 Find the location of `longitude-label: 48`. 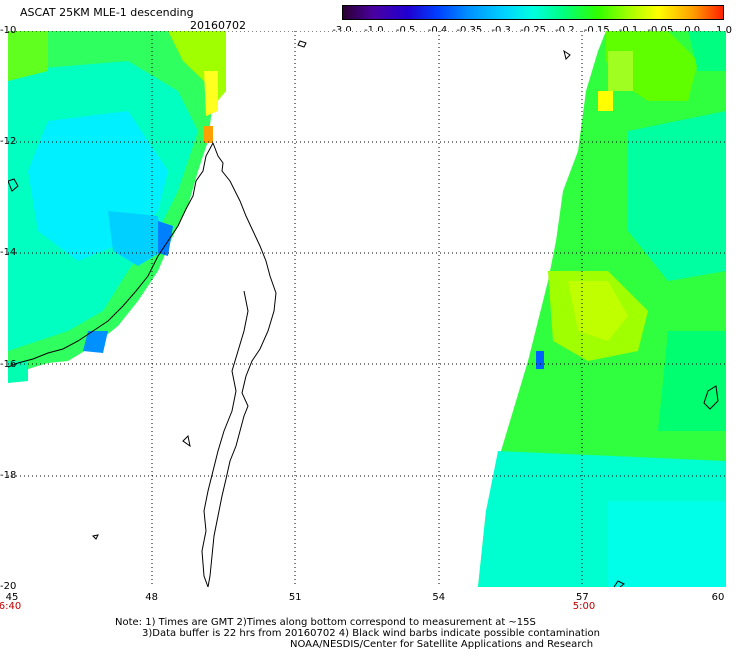

longitude-label: 48 is located at coordinates (151, 597).